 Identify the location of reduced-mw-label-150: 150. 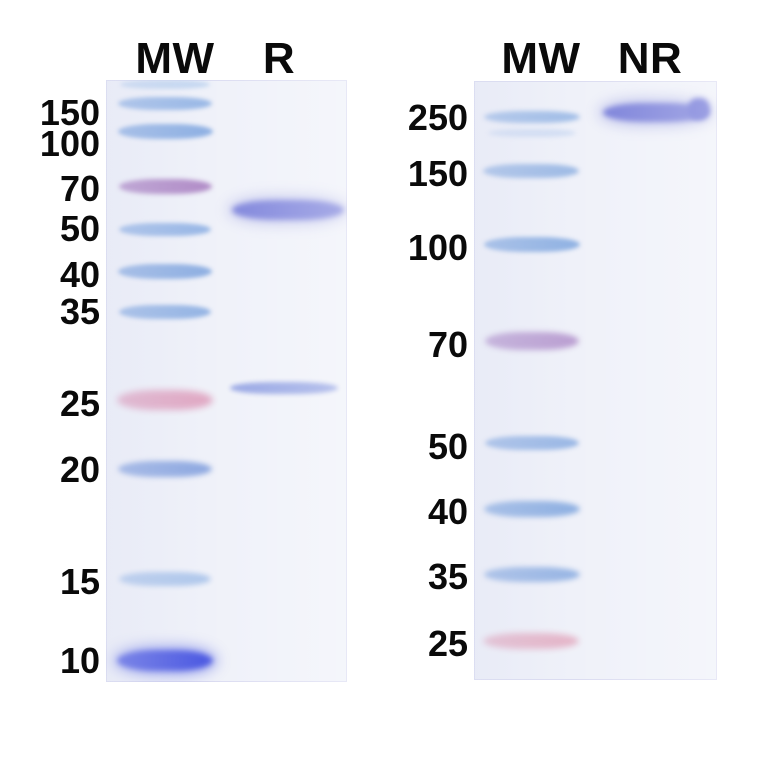
(69, 112).